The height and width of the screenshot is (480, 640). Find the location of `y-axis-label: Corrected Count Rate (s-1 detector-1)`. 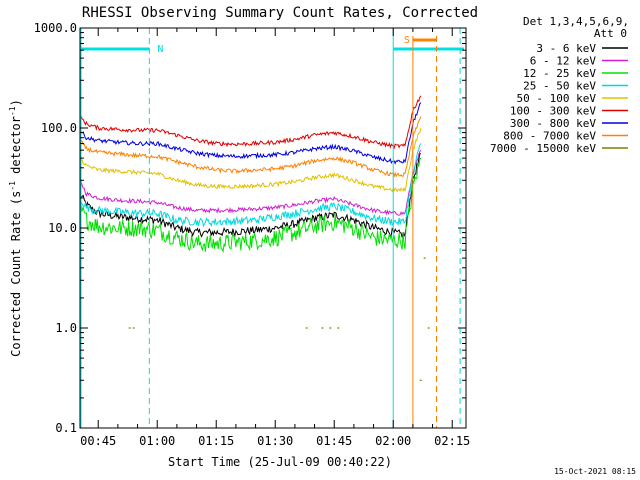

y-axis-label: Corrected Count Rate (s-1 detector-1) is located at coordinates (15, 228).